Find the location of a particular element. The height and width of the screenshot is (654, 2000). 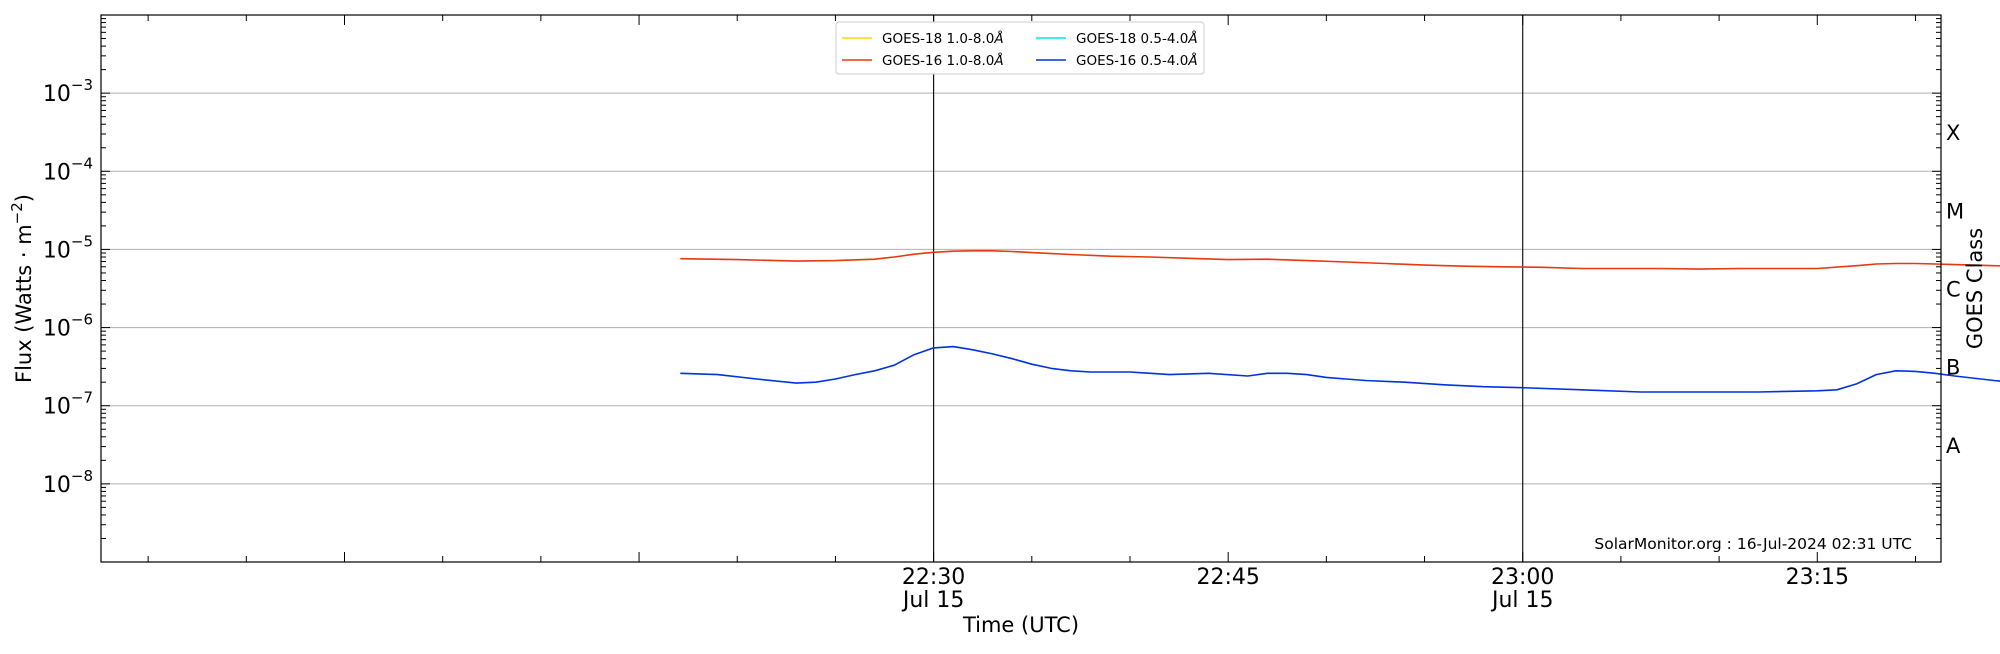

legend-entry: GOES-16 1.0-8.0Å is located at coordinates (923, 60).